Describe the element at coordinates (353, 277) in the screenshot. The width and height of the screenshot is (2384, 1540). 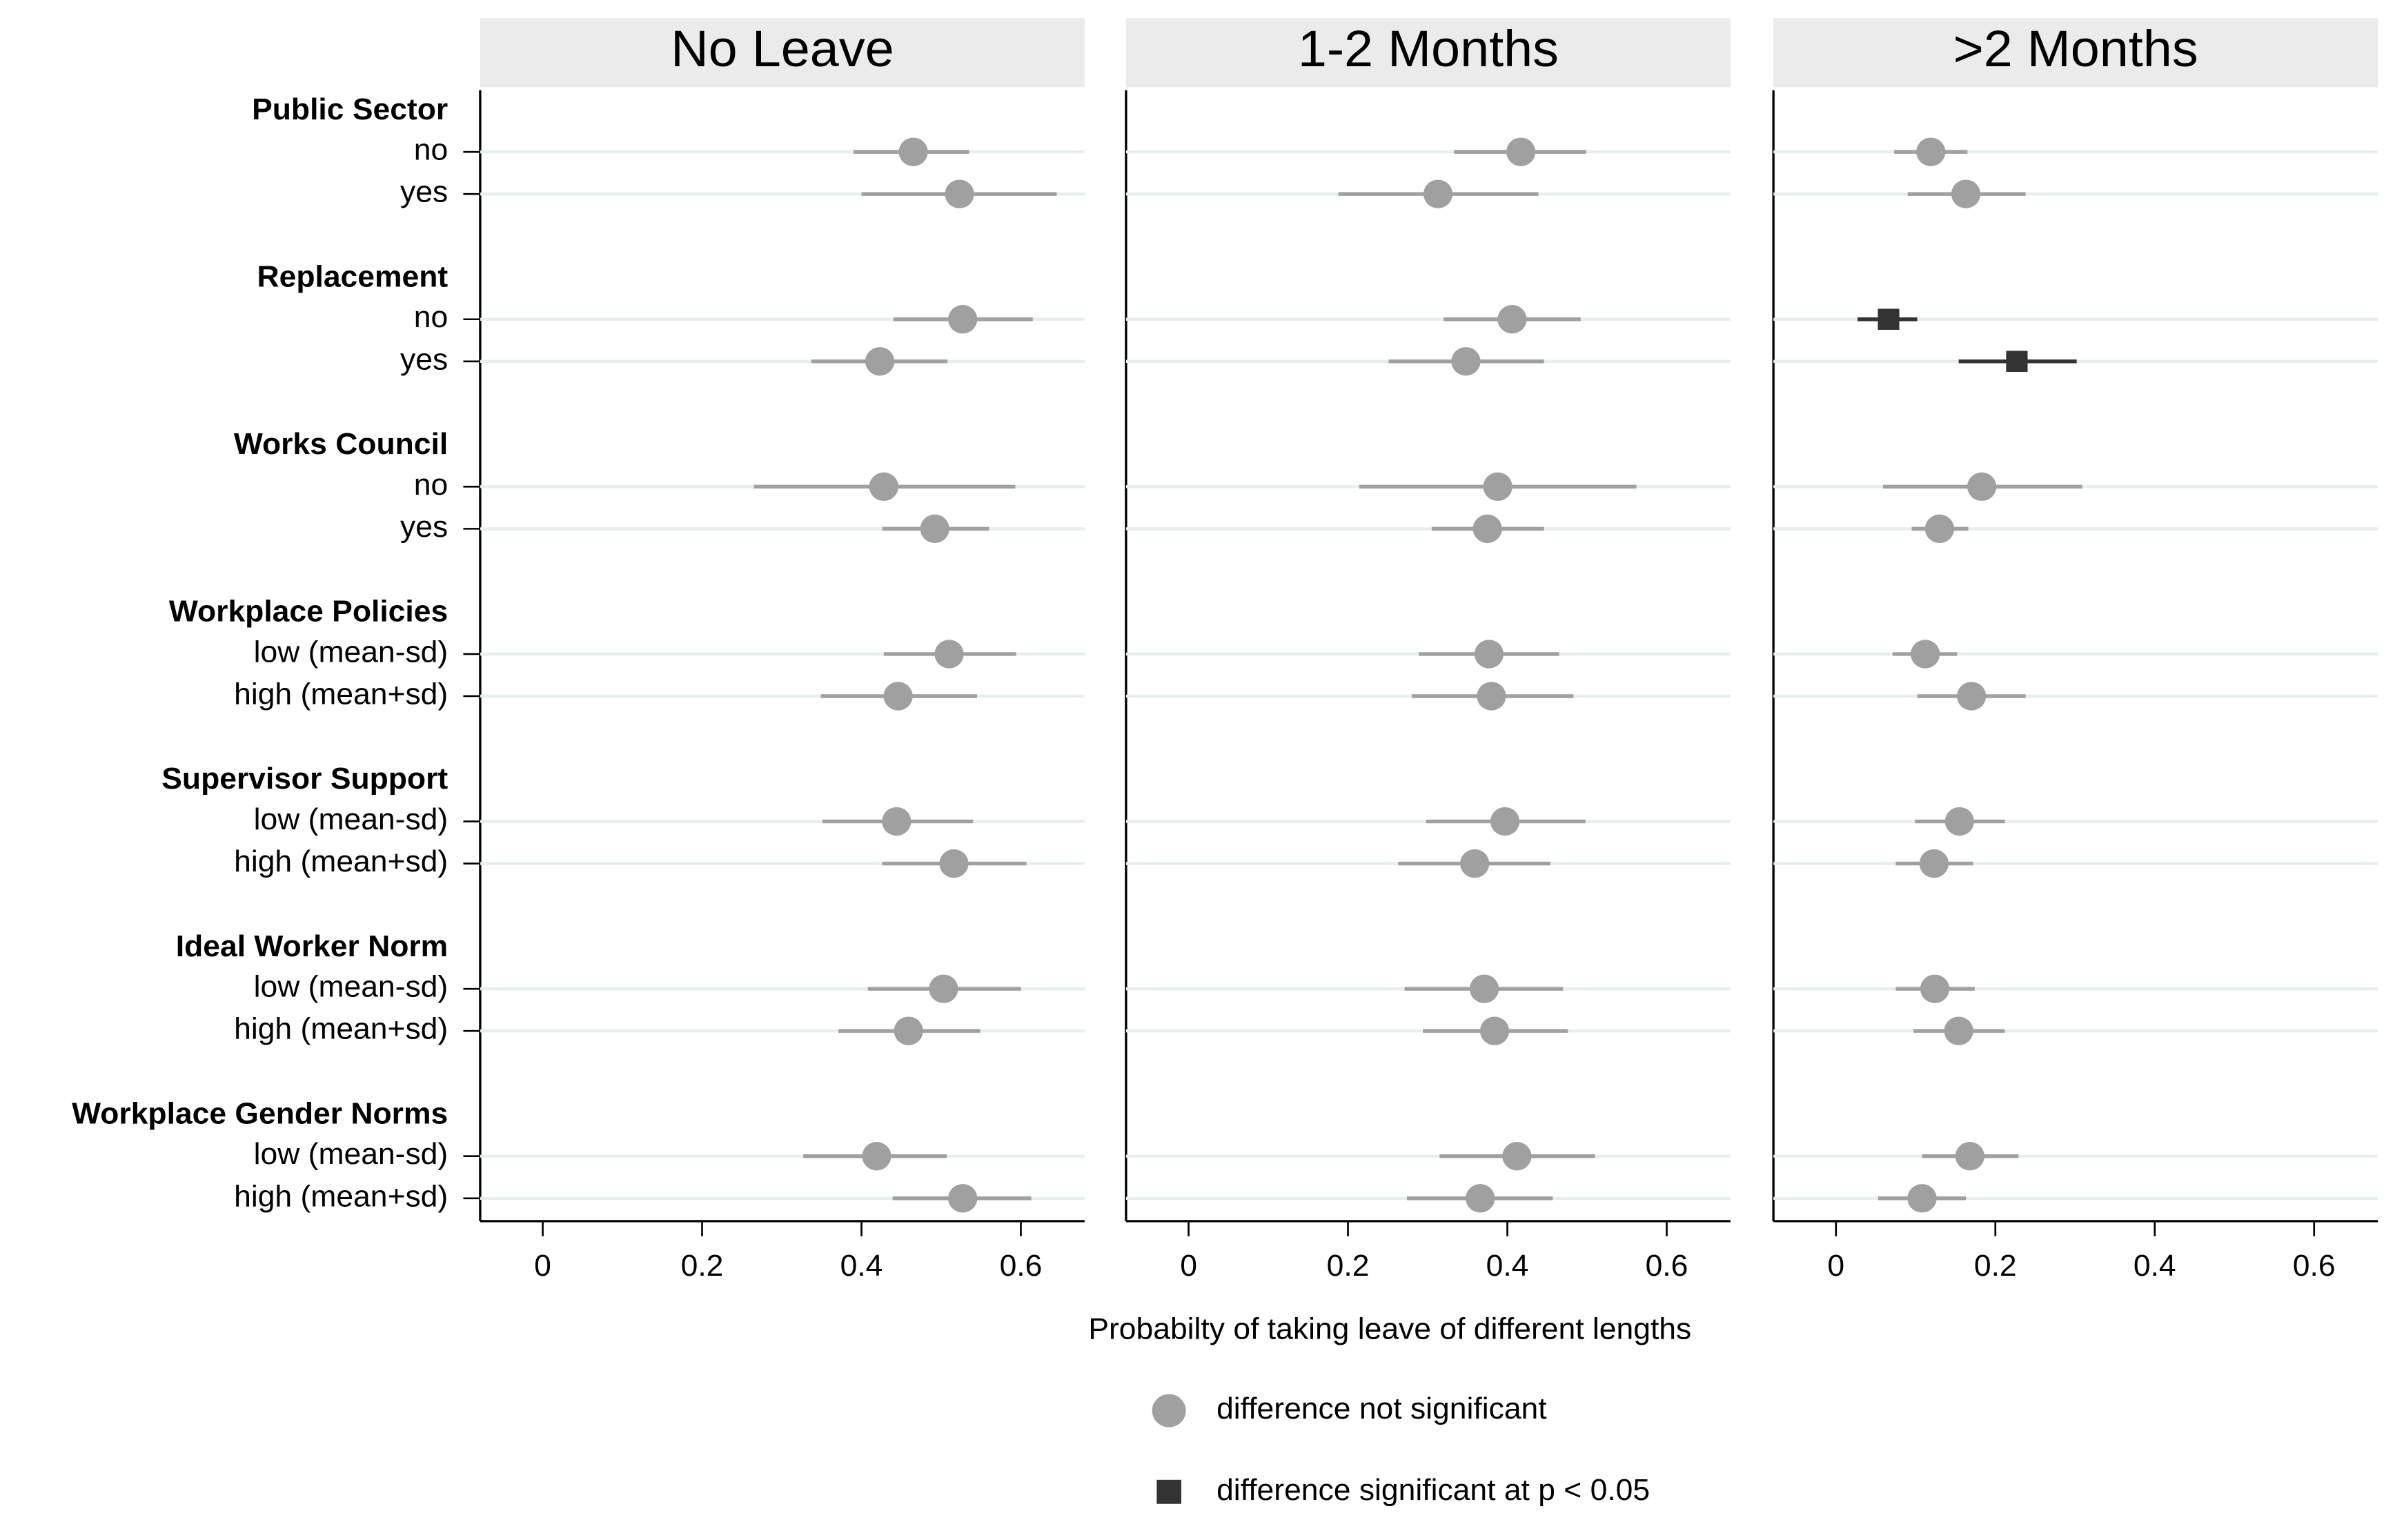
I see `group-label: Replacement` at that location.